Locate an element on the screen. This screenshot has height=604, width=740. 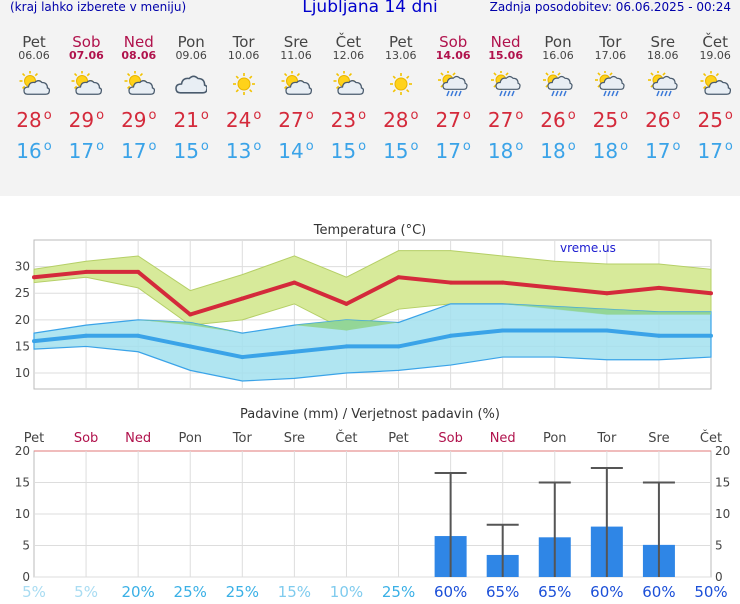
day-column: Pon 16.06 26 o 18 o is located at coordinates (558, 98).